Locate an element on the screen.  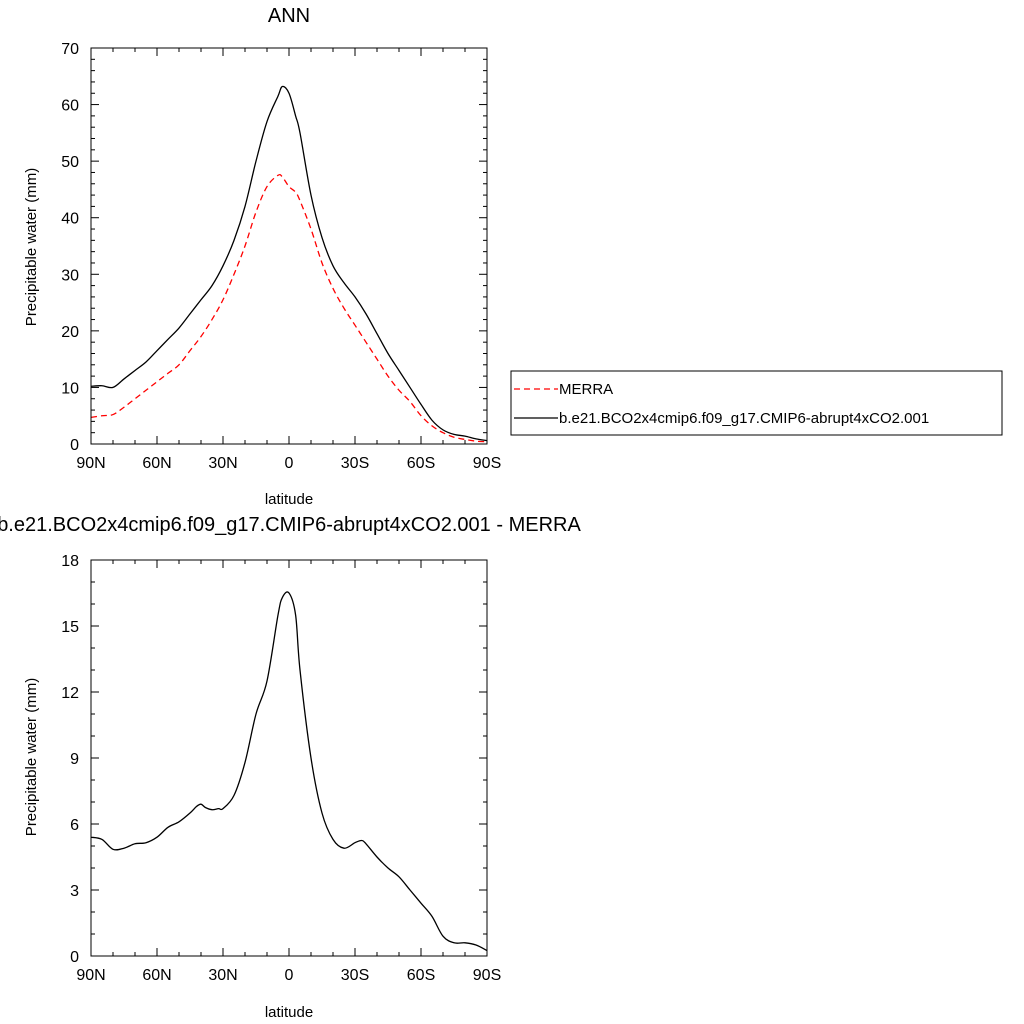
bottom-x-tick-label: 60S is located at coordinates (421, 975).